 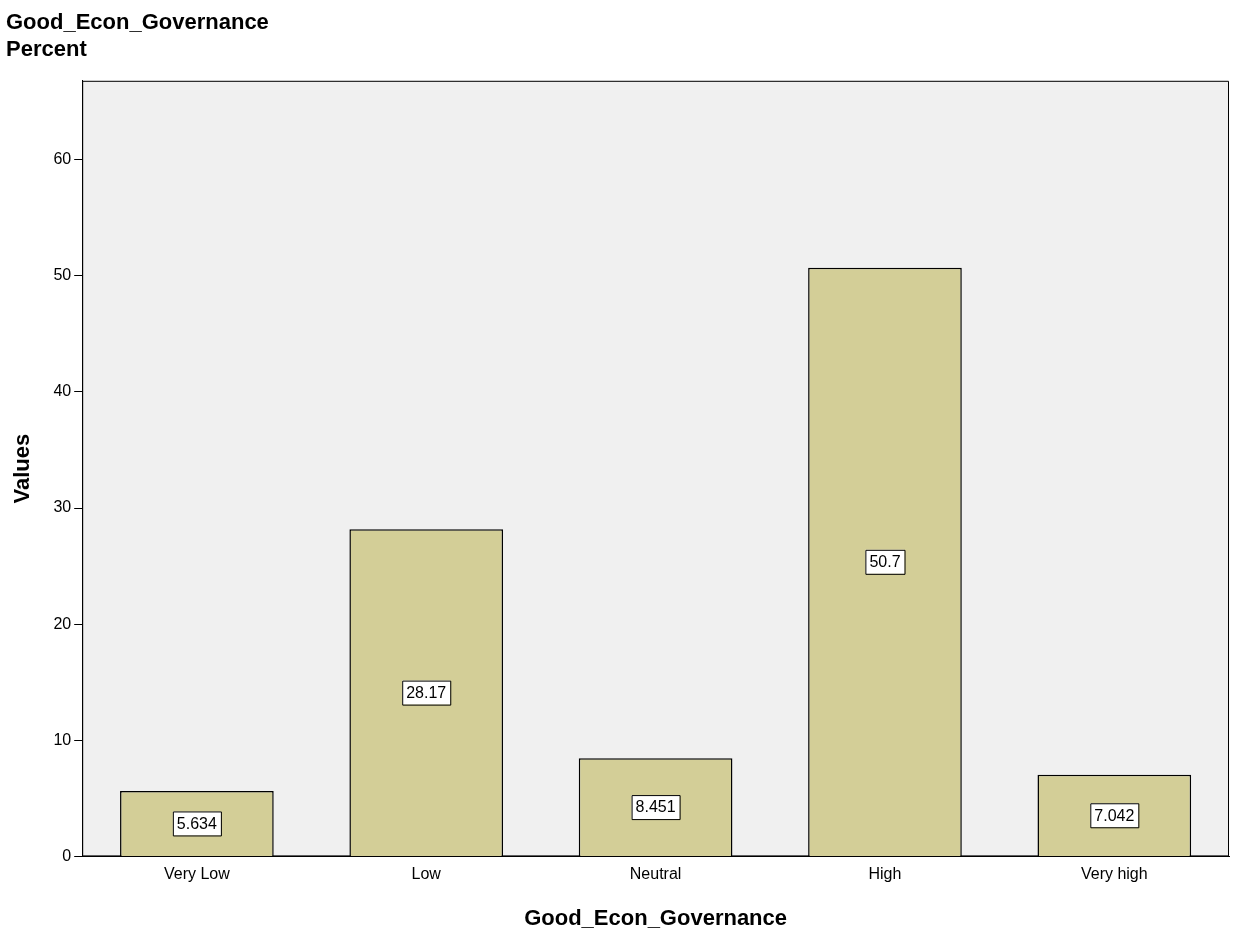 What do you see at coordinates (62, 275) in the screenshot?
I see `y-tick-label: 50` at bounding box center [62, 275].